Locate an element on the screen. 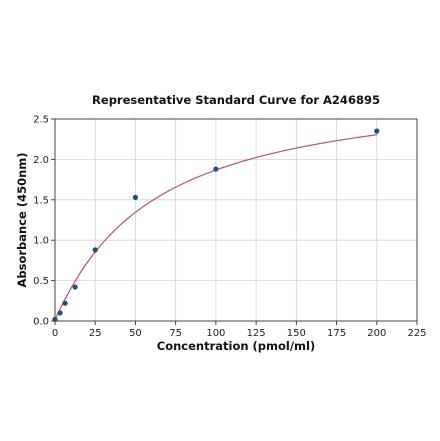  x-tick-label: 50 is located at coordinates (135, 333).